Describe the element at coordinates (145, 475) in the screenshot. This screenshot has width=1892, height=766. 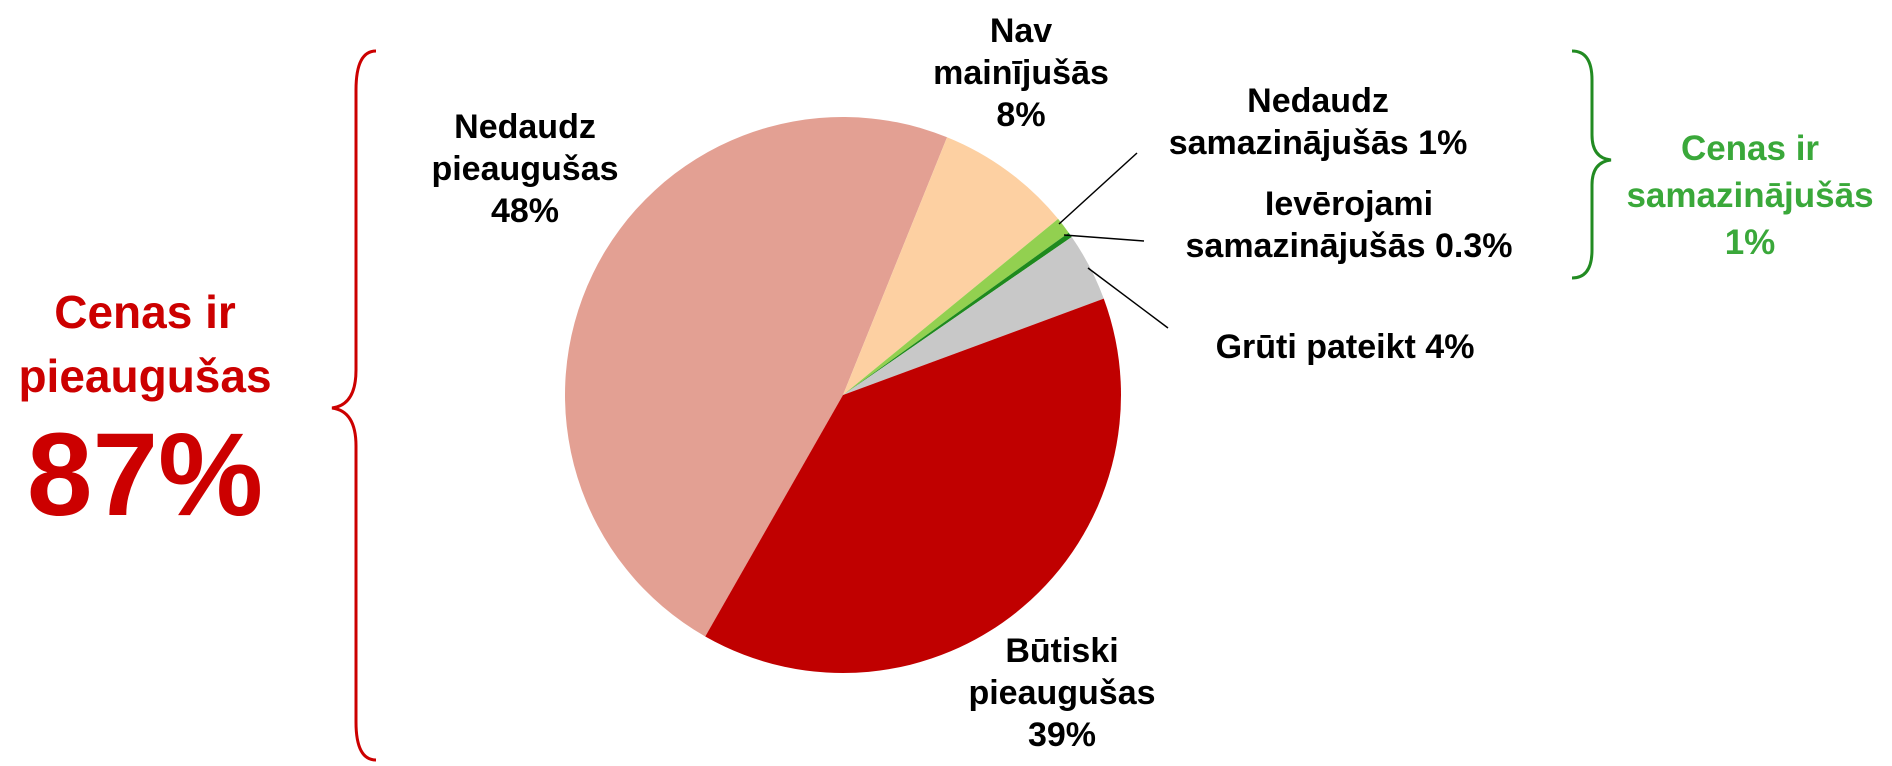
I see `annotation: 87%` at that location.